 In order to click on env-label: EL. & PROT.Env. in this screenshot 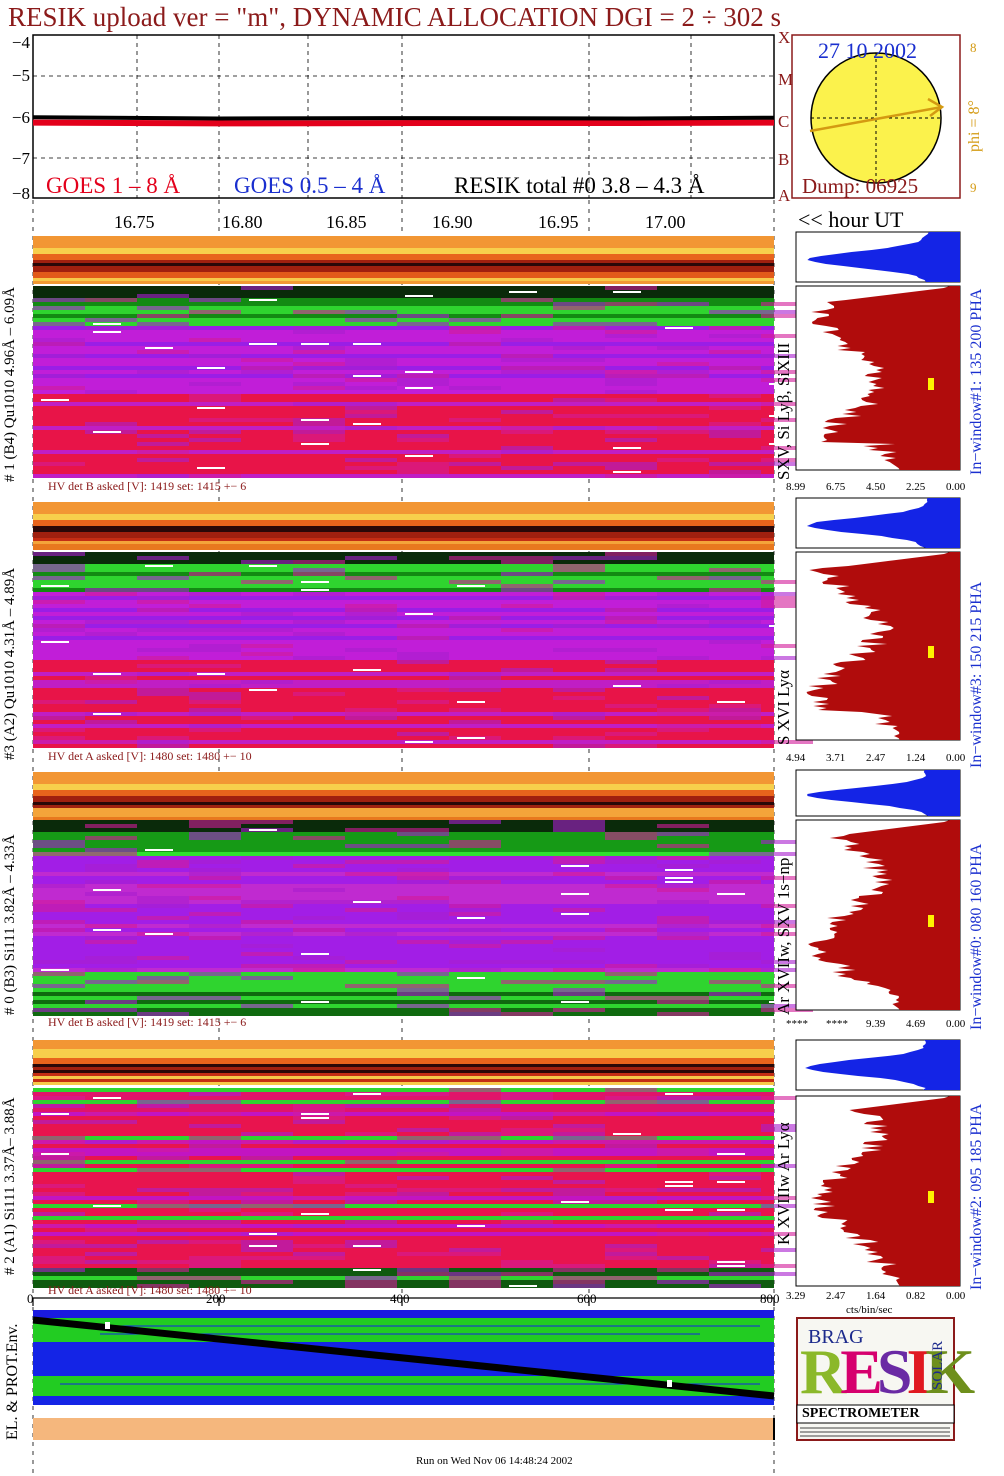, I will do `click(12, 1381)`.